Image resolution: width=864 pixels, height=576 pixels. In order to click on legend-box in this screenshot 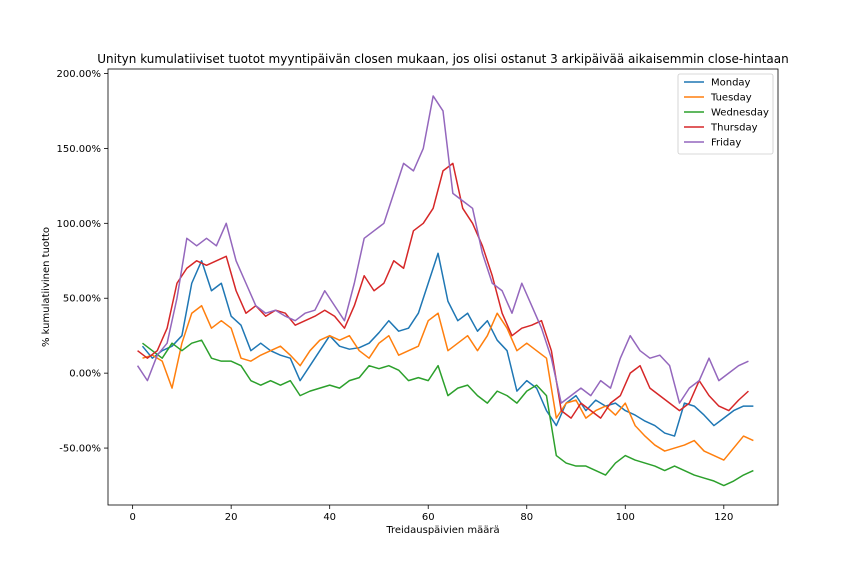, I will do `click(725, 114)`.